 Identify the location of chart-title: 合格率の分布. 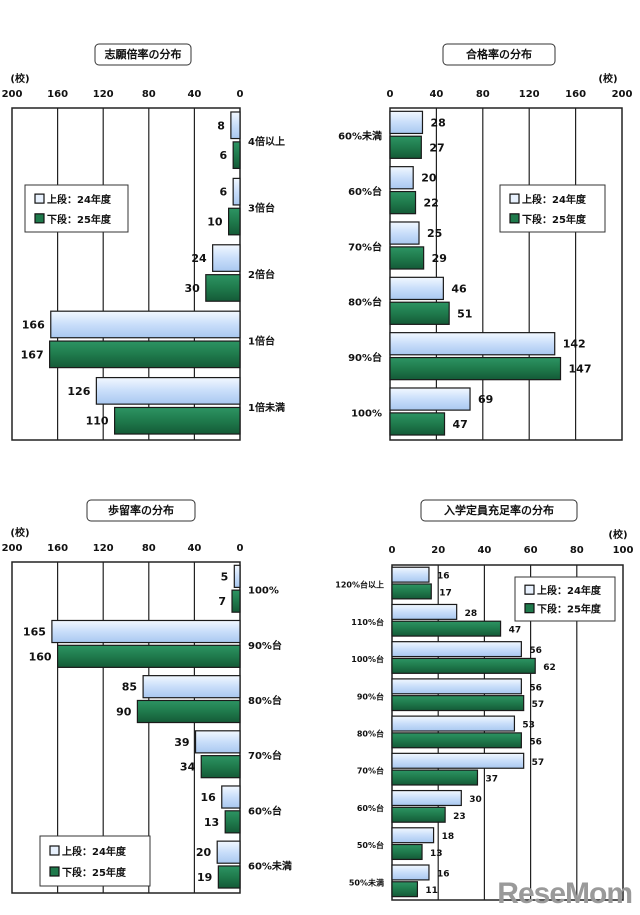
(499, 54).